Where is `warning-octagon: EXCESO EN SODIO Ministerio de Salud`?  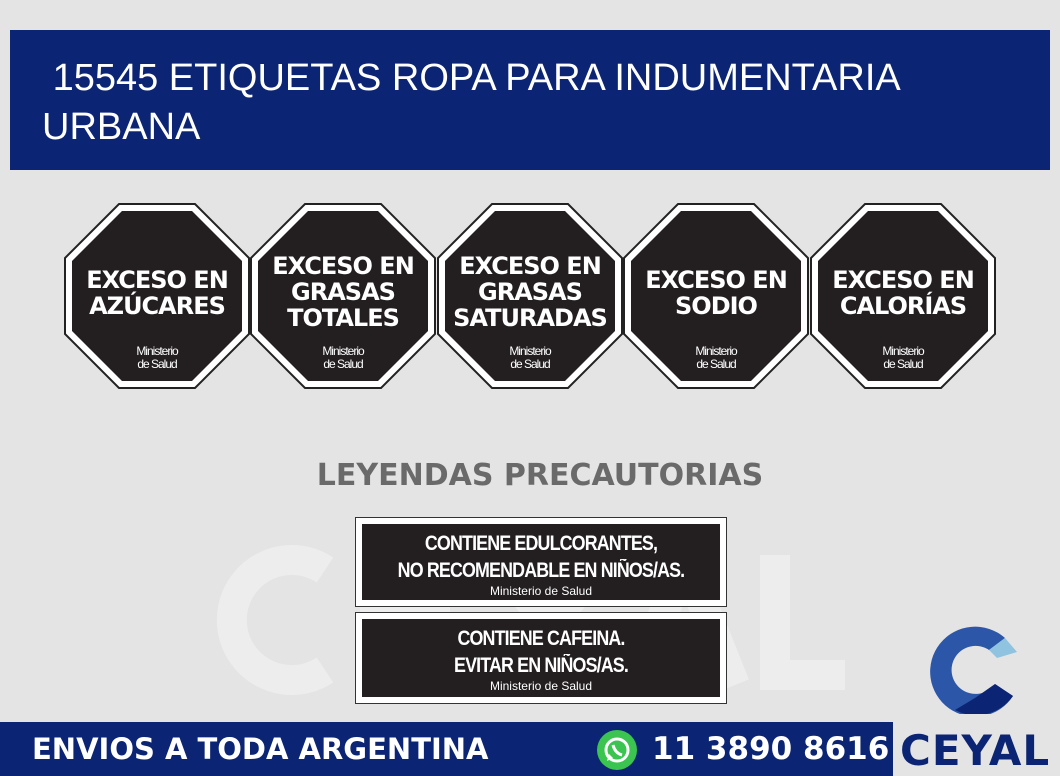
warning-octagon: EXCESO EN SODIO Ministerio de Salud is located at coordinates (716, 296).